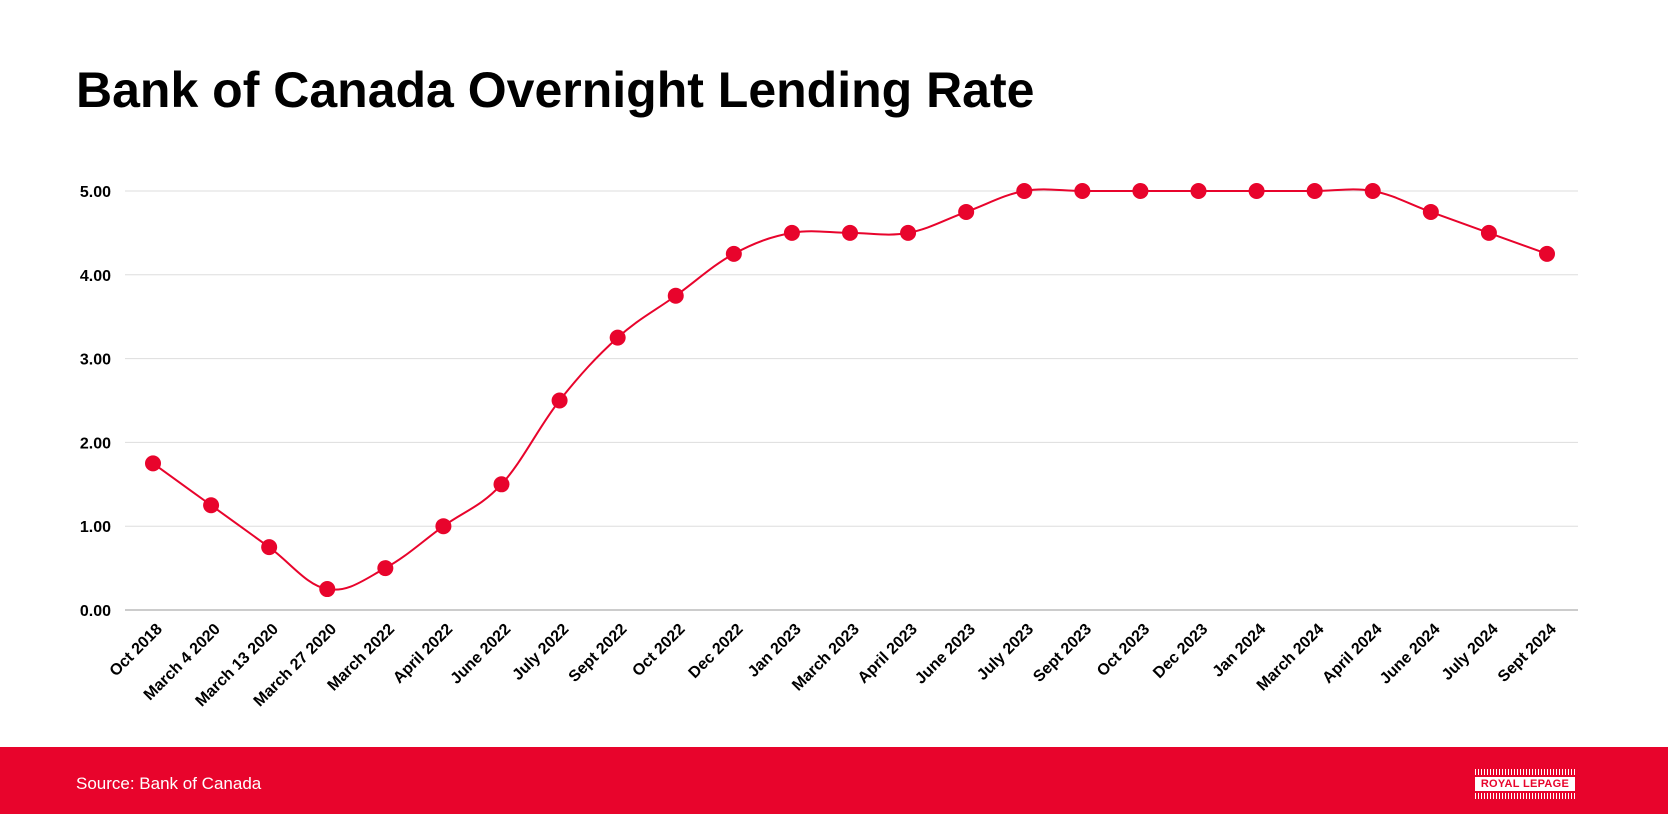  Describe the element at coordinates (1352, 654) in the screenshot. I see `x-tick-label: April 2024` at that location.